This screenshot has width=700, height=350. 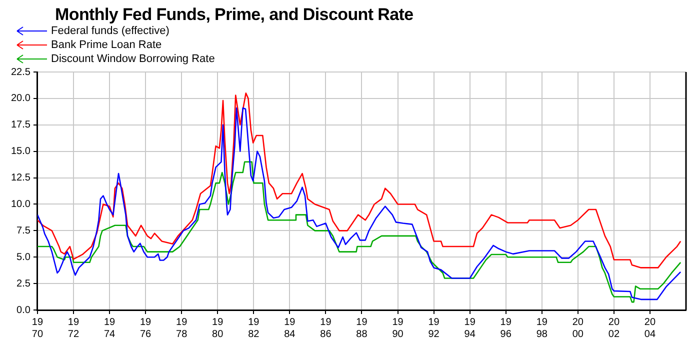 What do you see at coordinates (20, 125) in the screenshot?
I see `y-tick-label: 17.5` at bounding box center [20, 125].